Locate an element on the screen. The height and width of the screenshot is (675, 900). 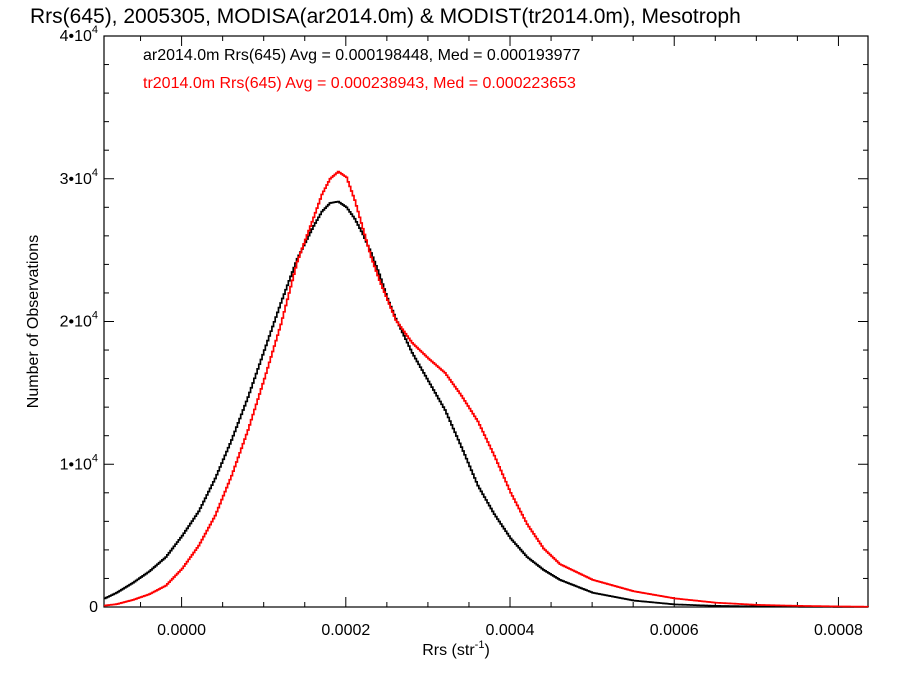
y-tick-label: 4•104 is located at coordinates (79, 34).